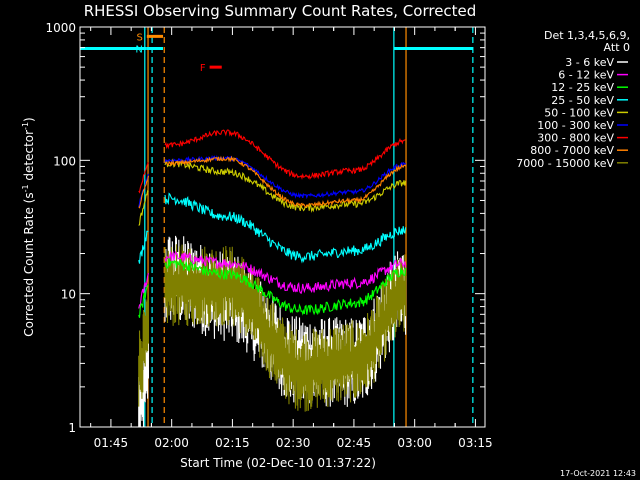  I want to click on series-25-50-kev, so click(272, 228).